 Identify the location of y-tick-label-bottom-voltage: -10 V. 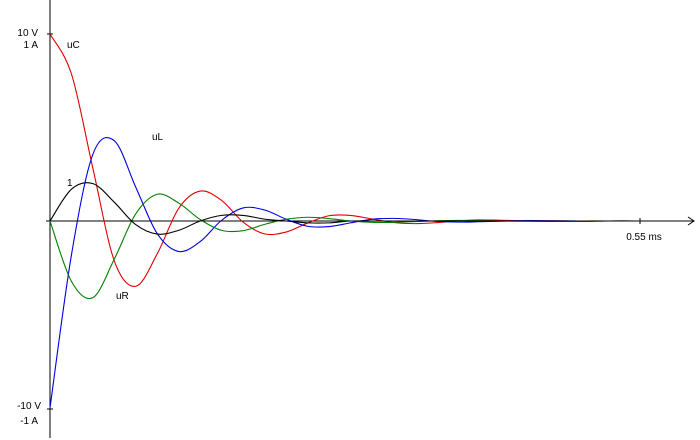
(29, 406).